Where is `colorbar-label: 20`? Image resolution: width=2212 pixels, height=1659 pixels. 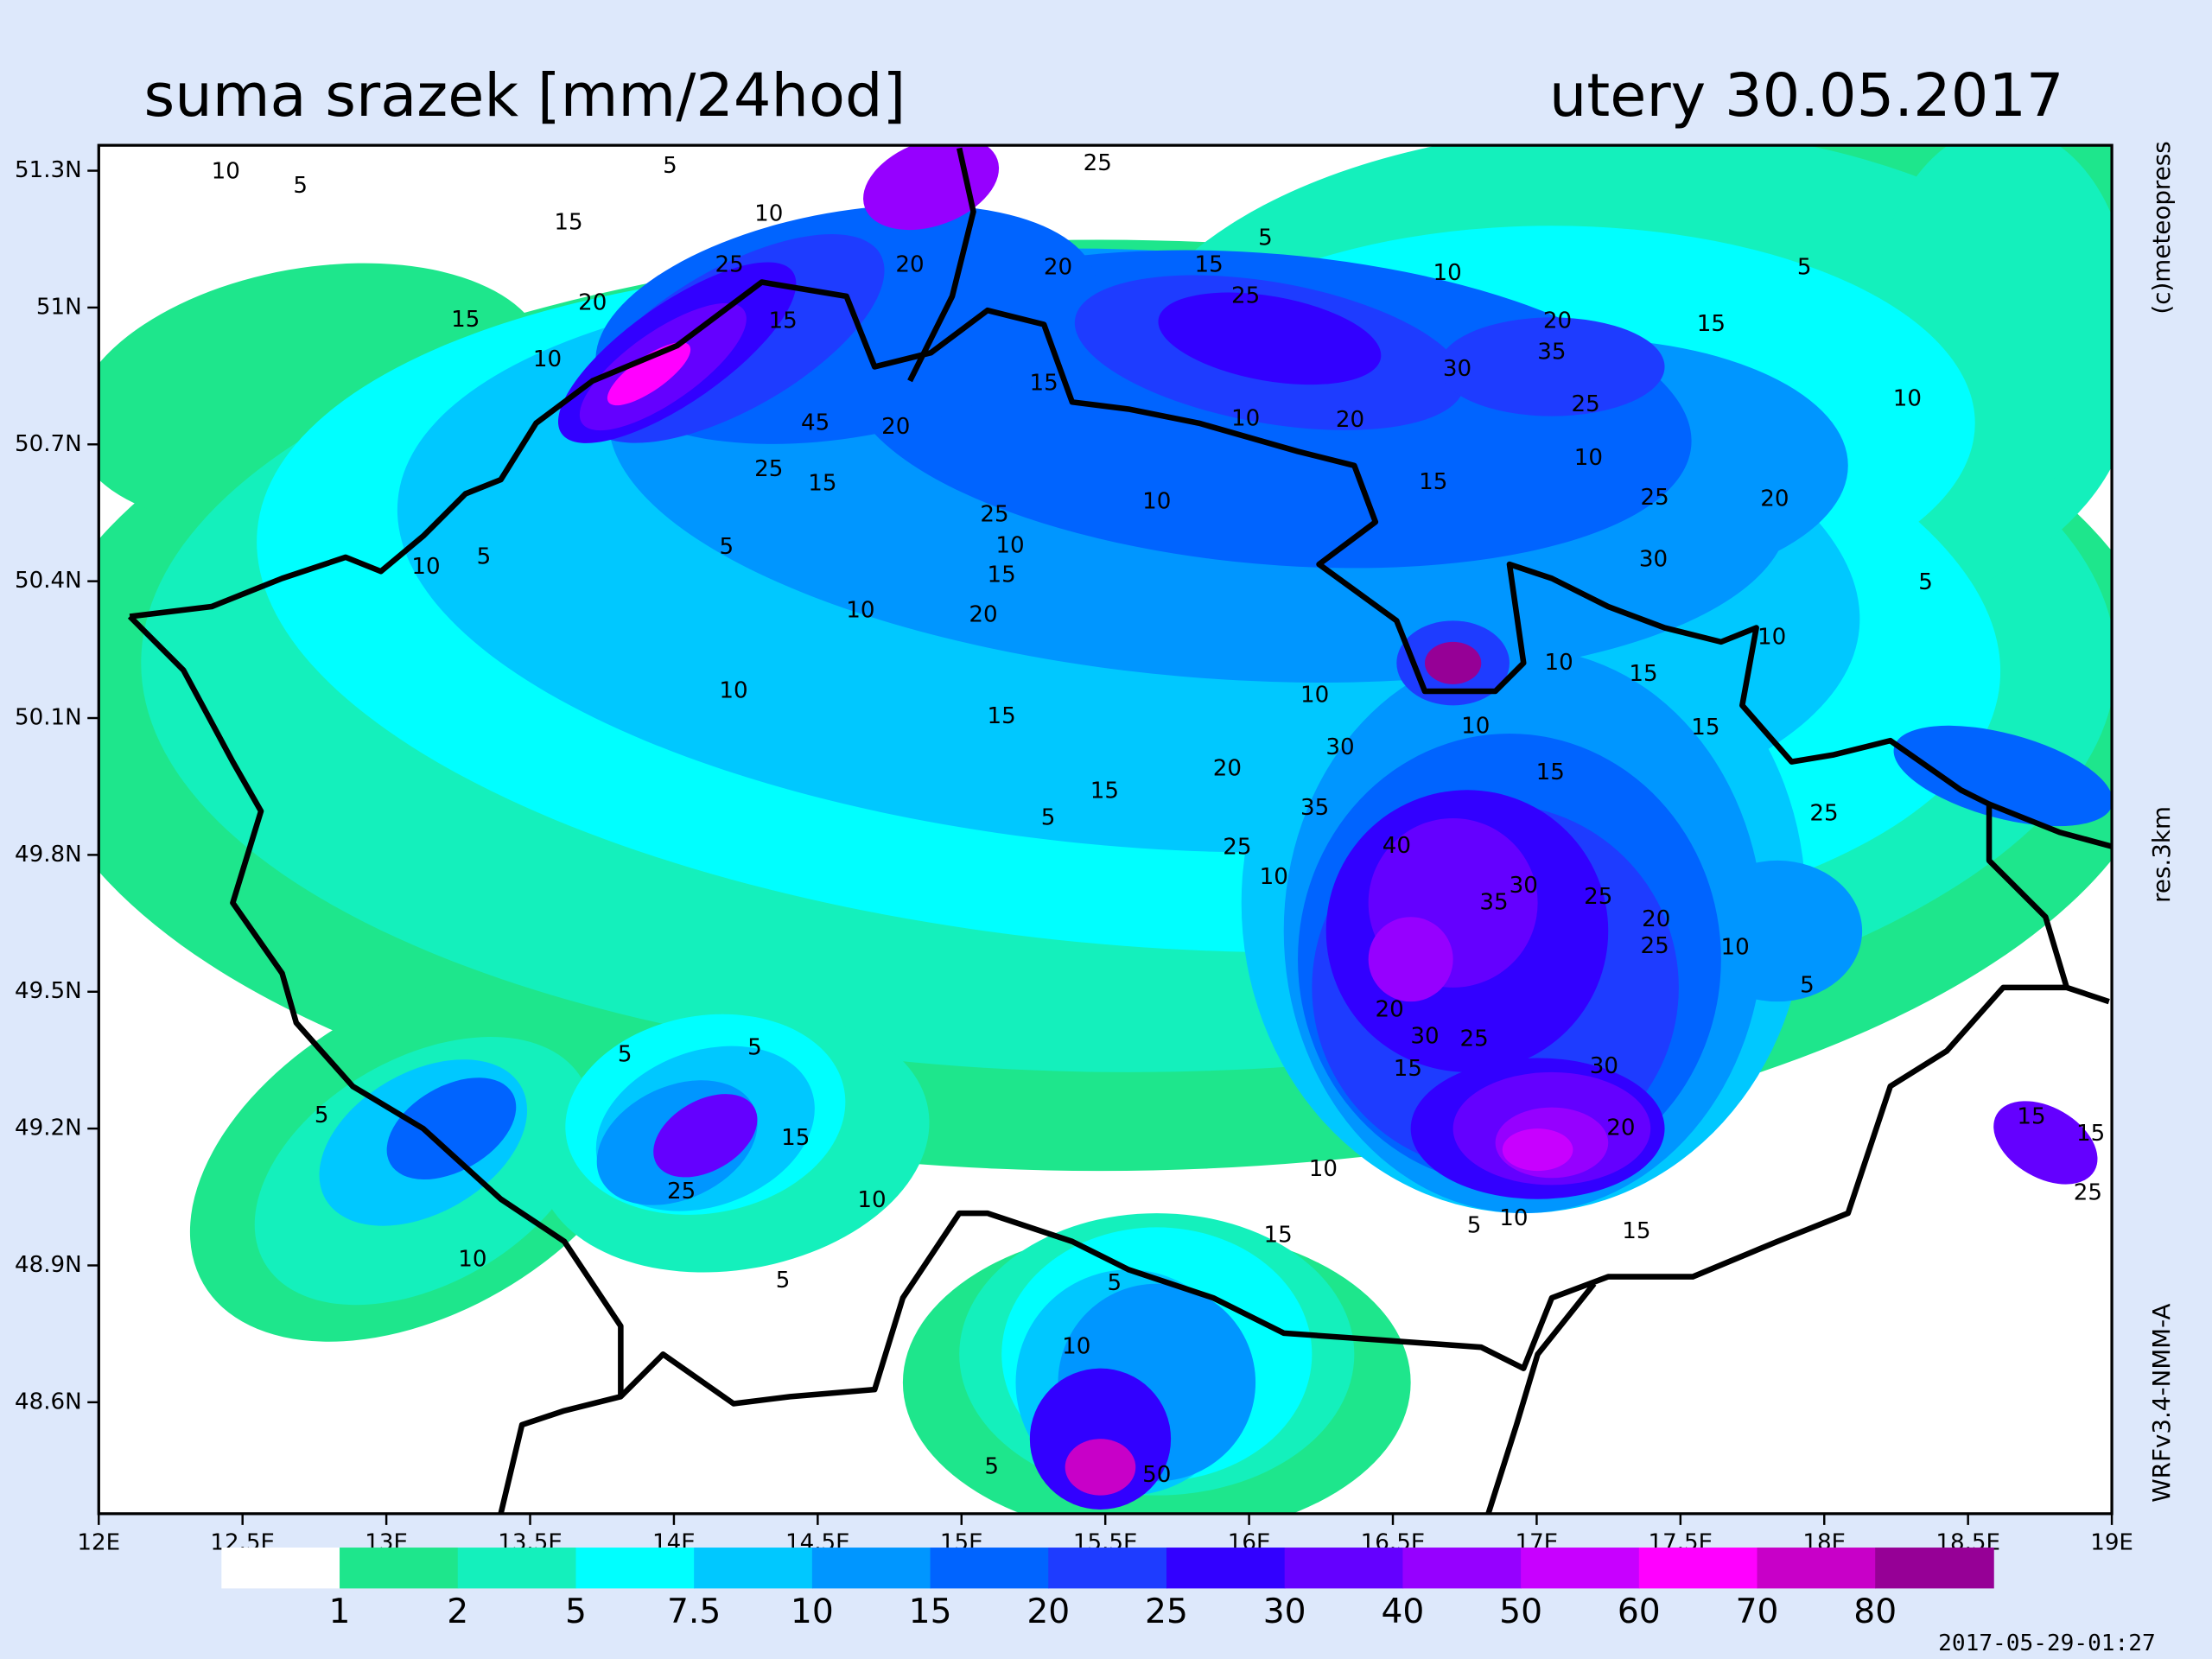 colorbar-label: 20 is located at coordinates (1048, 1611).